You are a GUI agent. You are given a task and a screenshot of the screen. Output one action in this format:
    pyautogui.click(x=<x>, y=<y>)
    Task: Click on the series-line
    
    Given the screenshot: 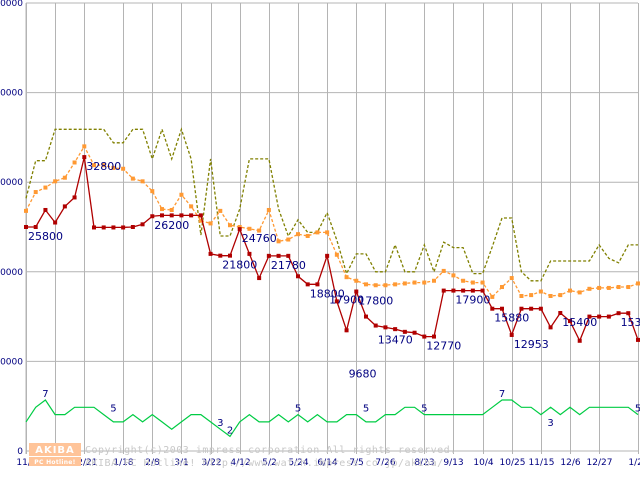 What is the action you would take?
    pyautogui.click(x=332, y=418)
    